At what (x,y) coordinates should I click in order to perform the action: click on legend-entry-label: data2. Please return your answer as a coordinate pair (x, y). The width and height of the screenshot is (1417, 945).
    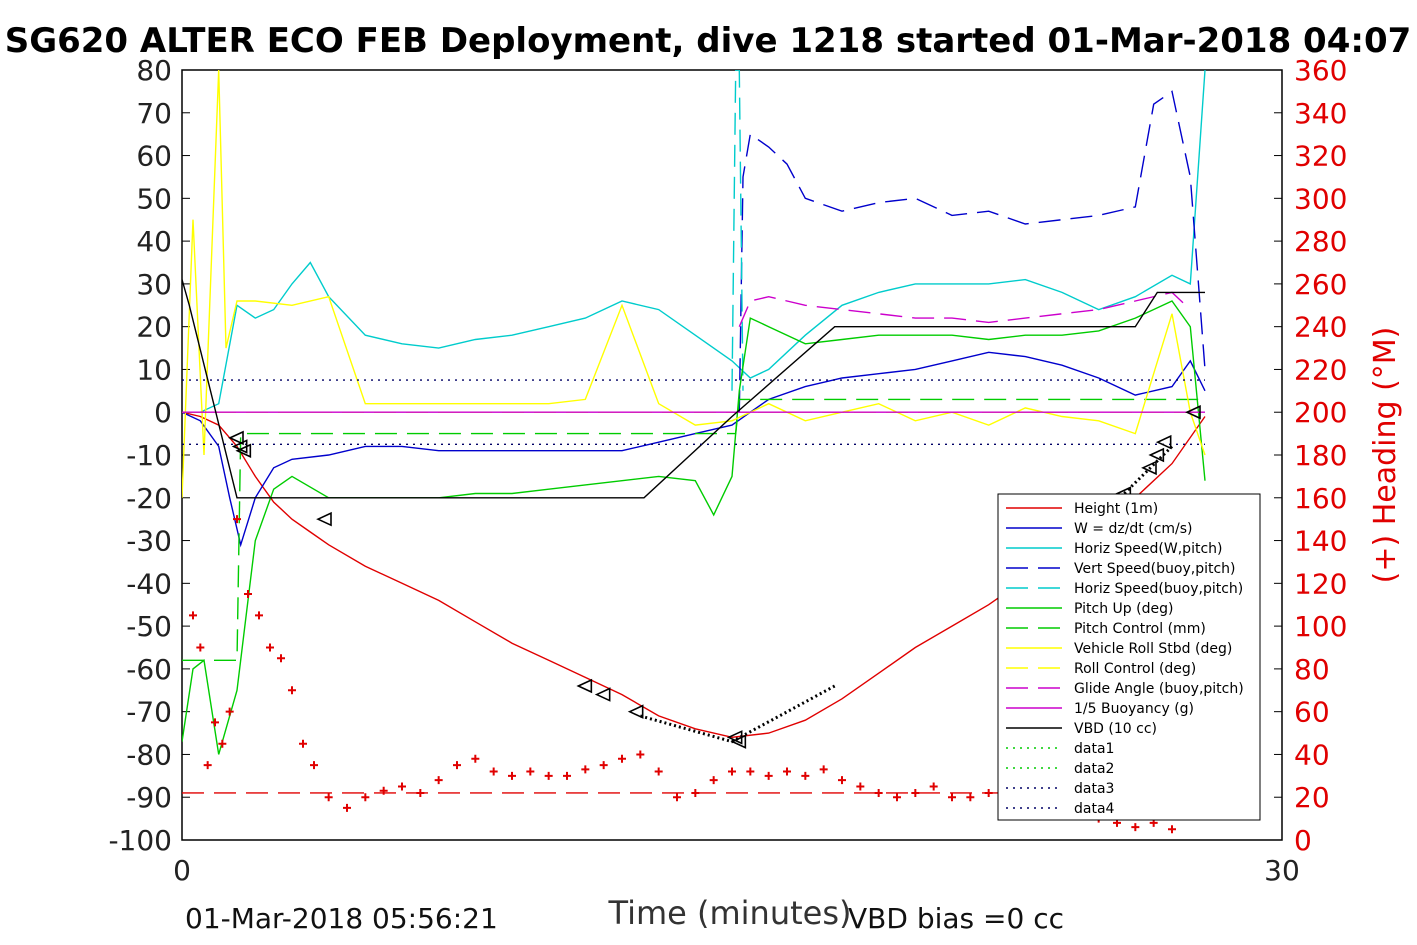
    Looking at the image, I should click on (1094, 769).